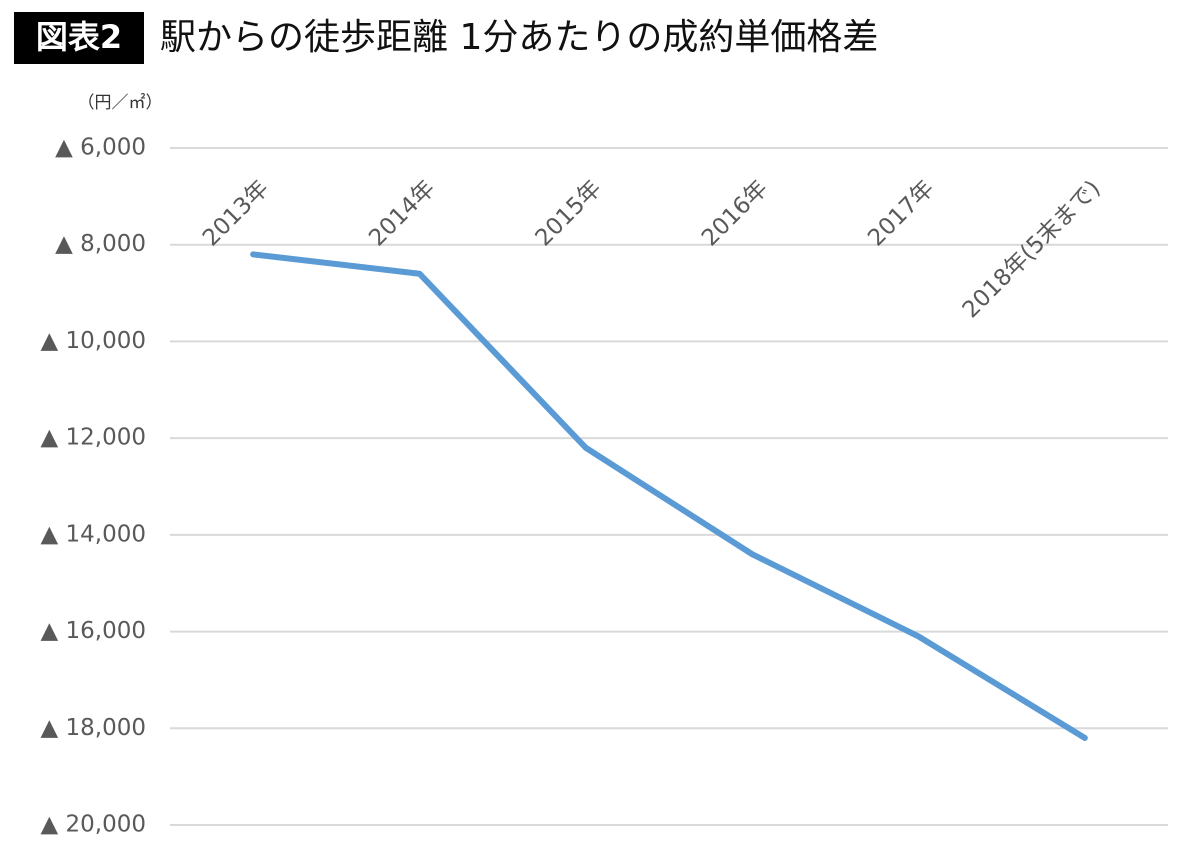 The width and height of the screenshot is (1200, 853). I want to click on y-tick-label: ▲ 12,000, so click(93, 438).